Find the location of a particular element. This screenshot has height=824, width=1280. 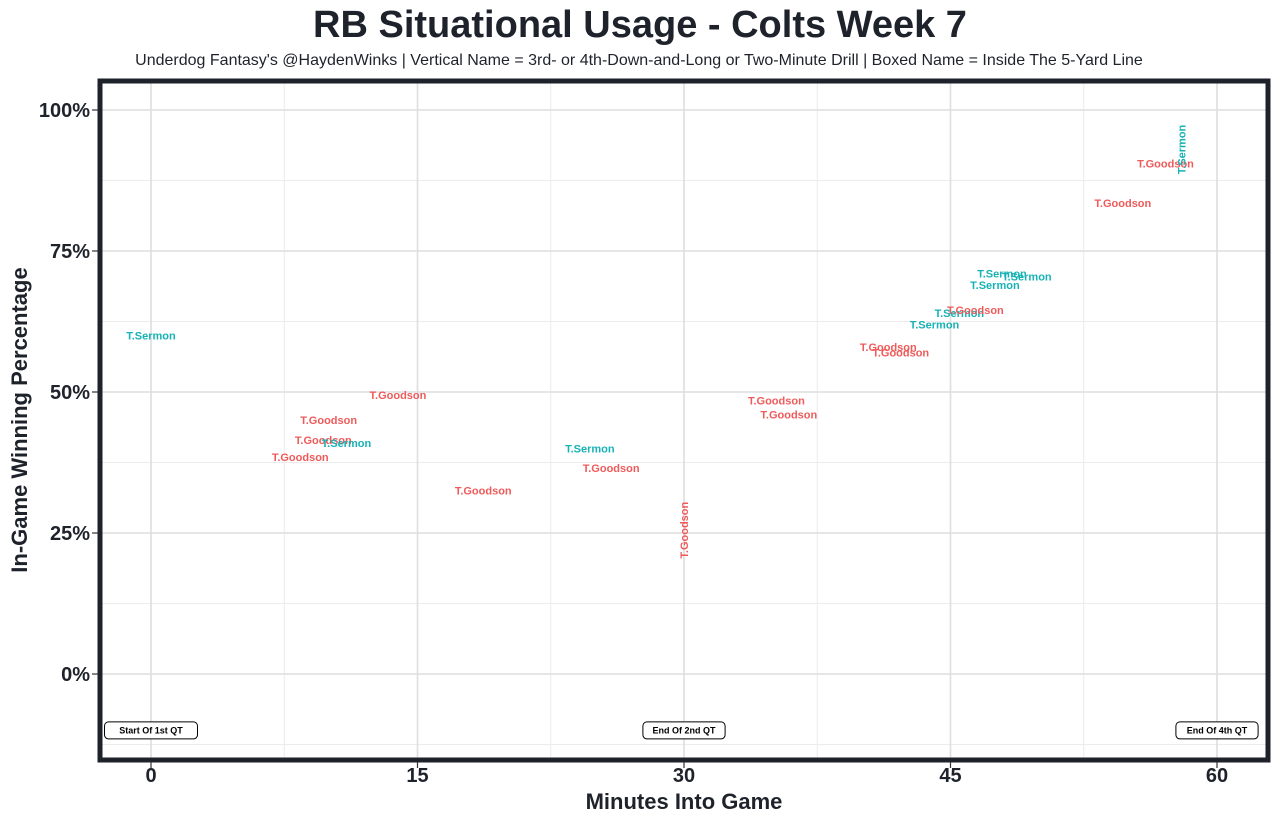

annotation-label: Start Of 1st QT is located at coordinates (151, 731).